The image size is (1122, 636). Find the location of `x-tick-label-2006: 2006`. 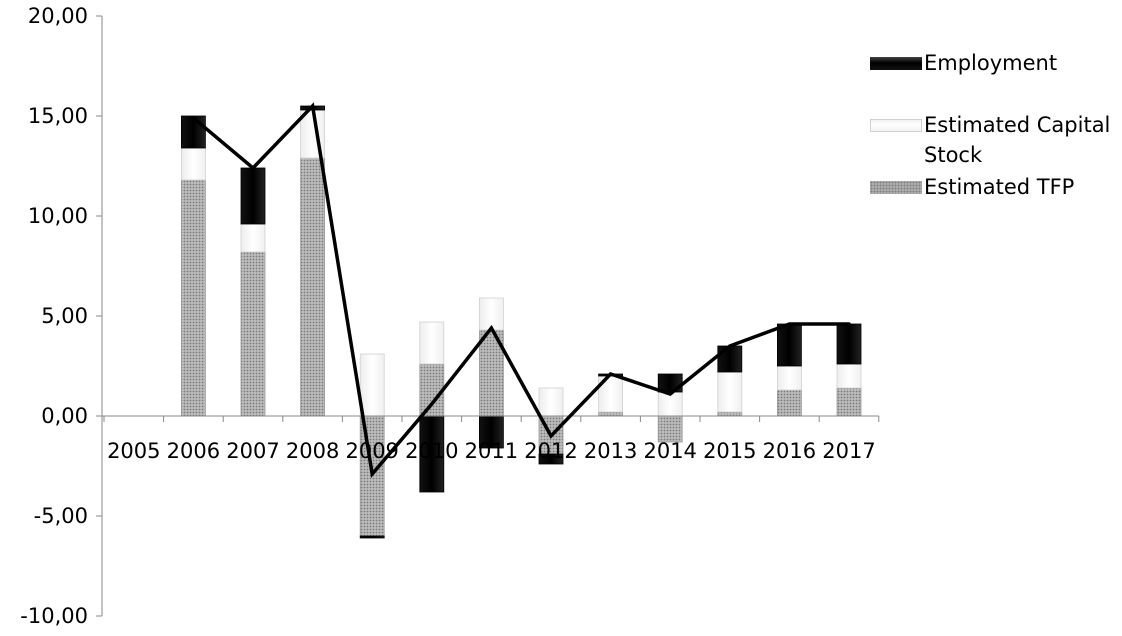

x-tick-label-2006: 2006 is located at coordinates (193, 451).